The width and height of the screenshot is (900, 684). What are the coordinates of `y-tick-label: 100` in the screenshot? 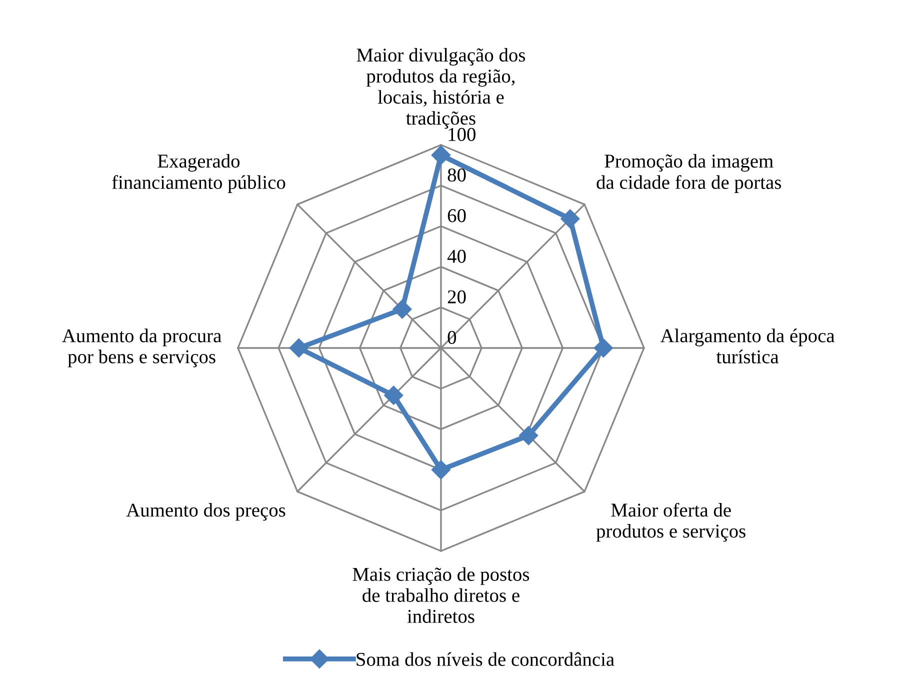 It's located at (462, 135).